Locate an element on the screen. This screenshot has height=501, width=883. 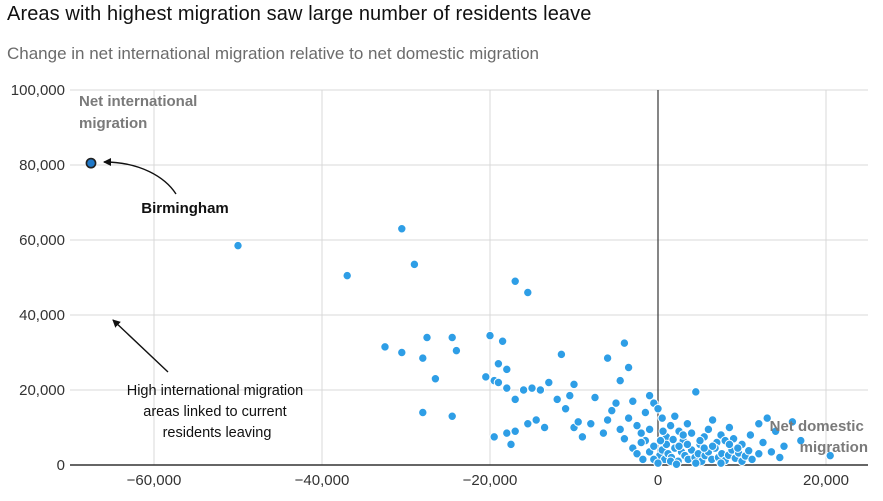
x-tick-label: 0 is located at coordinates (658, 480).